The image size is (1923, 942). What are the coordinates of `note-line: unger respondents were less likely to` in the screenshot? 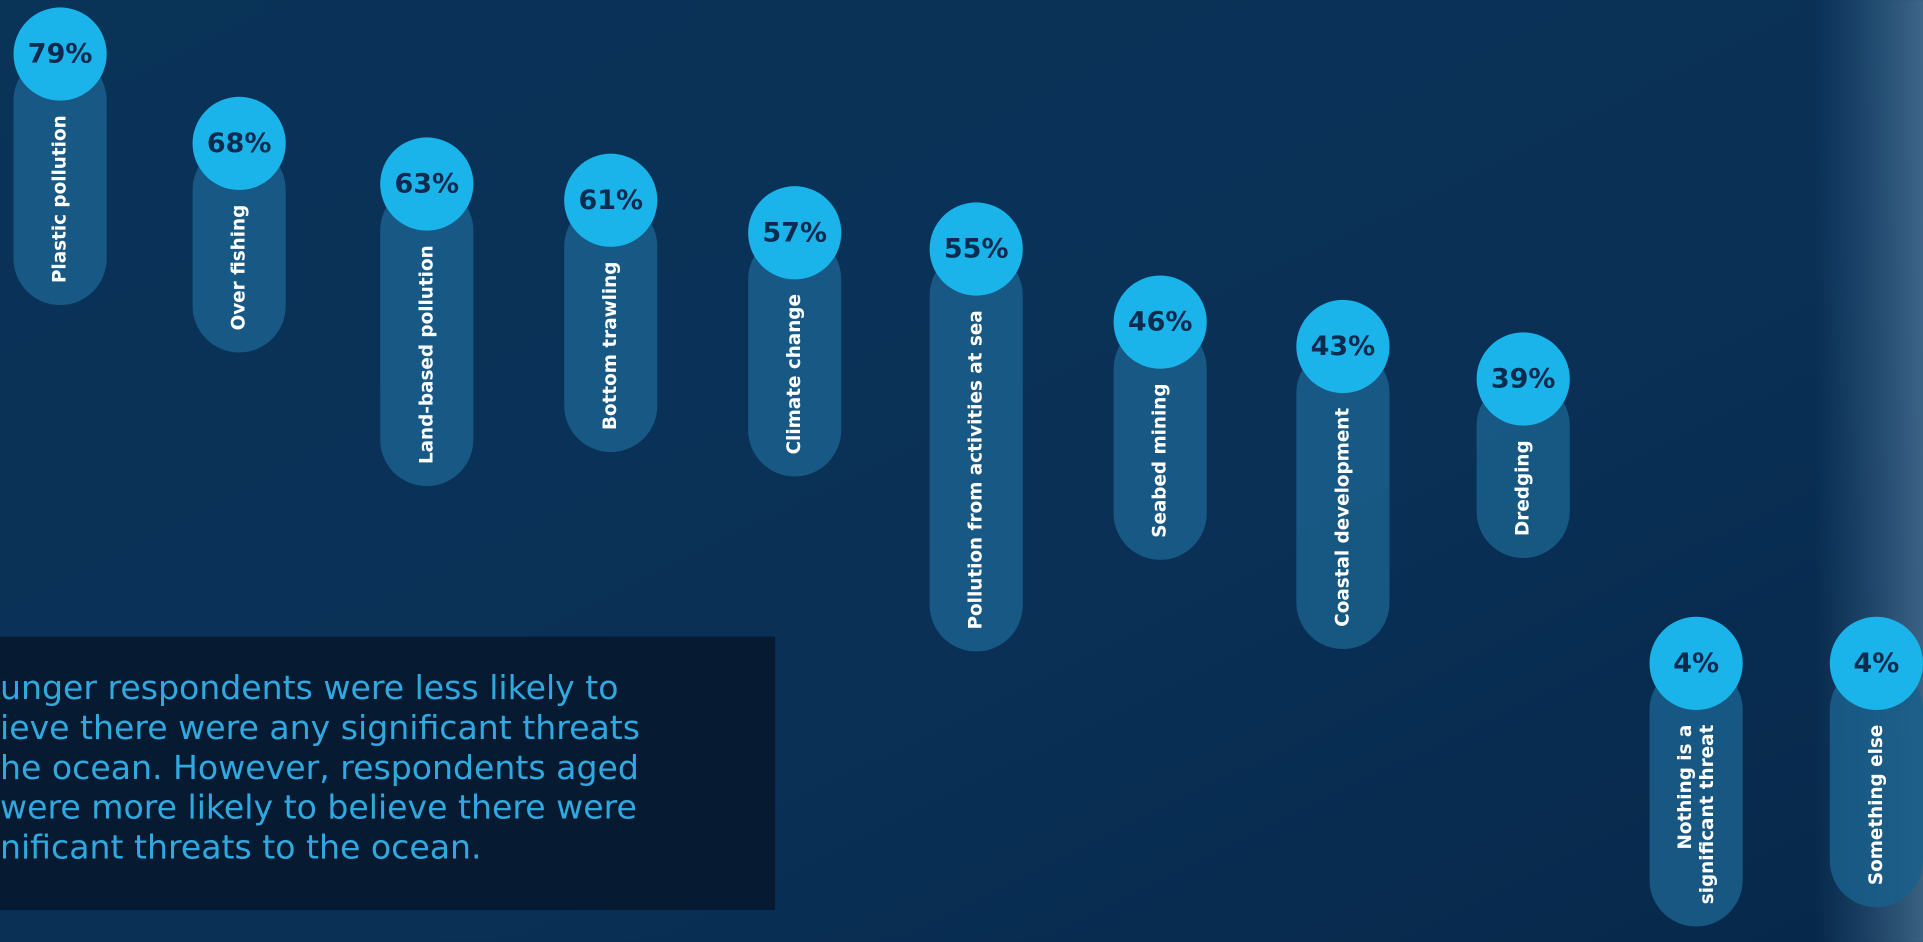 It's located at (309, 687).